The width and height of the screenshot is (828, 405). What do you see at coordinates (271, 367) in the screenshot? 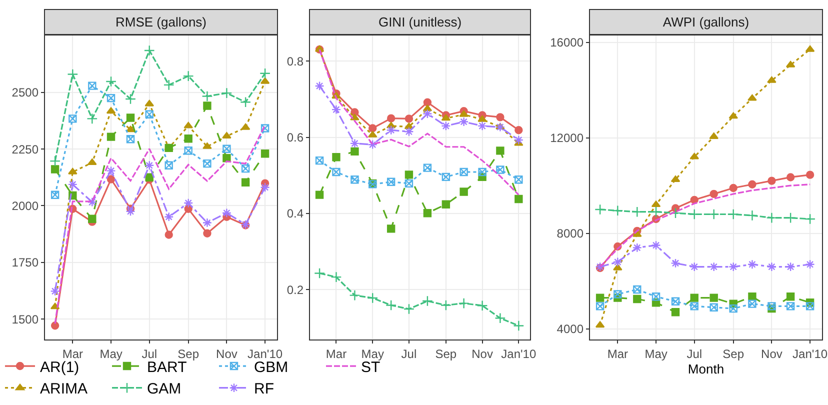
I see `legend-label: GBM` at bounding box center [271, 367].